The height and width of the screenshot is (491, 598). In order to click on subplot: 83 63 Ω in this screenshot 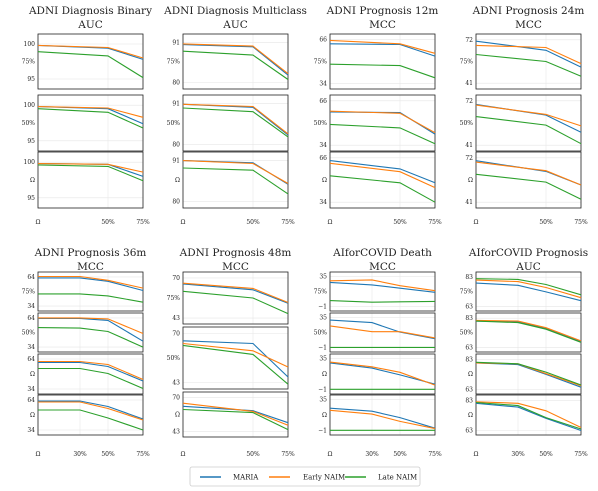, I will do `click(523, 415)`.